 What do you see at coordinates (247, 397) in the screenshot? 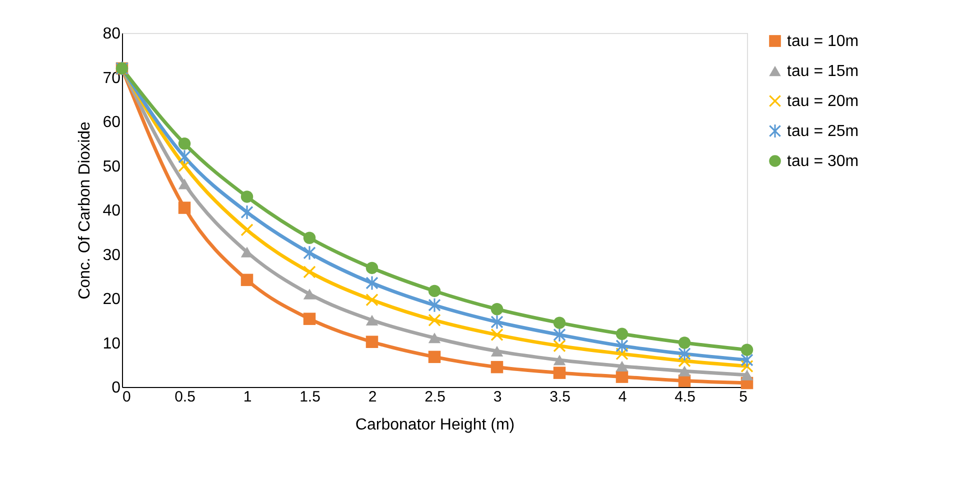
I see `x-tick-label: 1` at bounding box center [247, 397].